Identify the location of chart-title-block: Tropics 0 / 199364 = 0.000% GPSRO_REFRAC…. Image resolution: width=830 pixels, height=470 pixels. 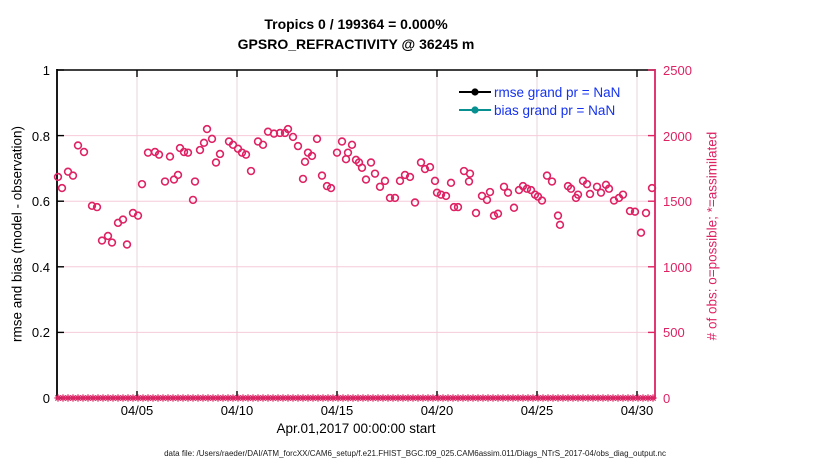
(356, 34).